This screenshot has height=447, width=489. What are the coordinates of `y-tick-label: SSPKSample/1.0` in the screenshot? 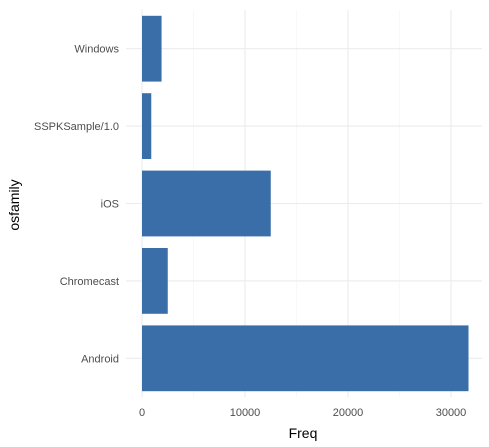 It's located at (76, 127).